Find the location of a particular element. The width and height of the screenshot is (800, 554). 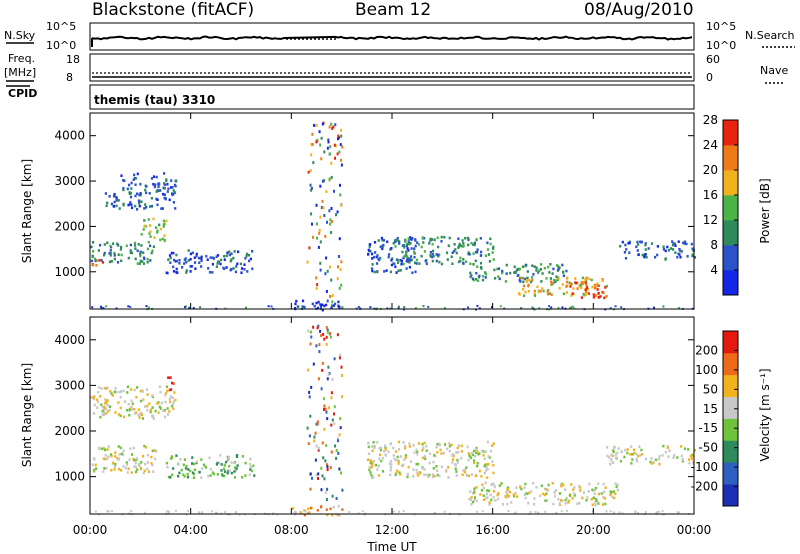

cpid-label: CPID is located at coordinates (22, 93).